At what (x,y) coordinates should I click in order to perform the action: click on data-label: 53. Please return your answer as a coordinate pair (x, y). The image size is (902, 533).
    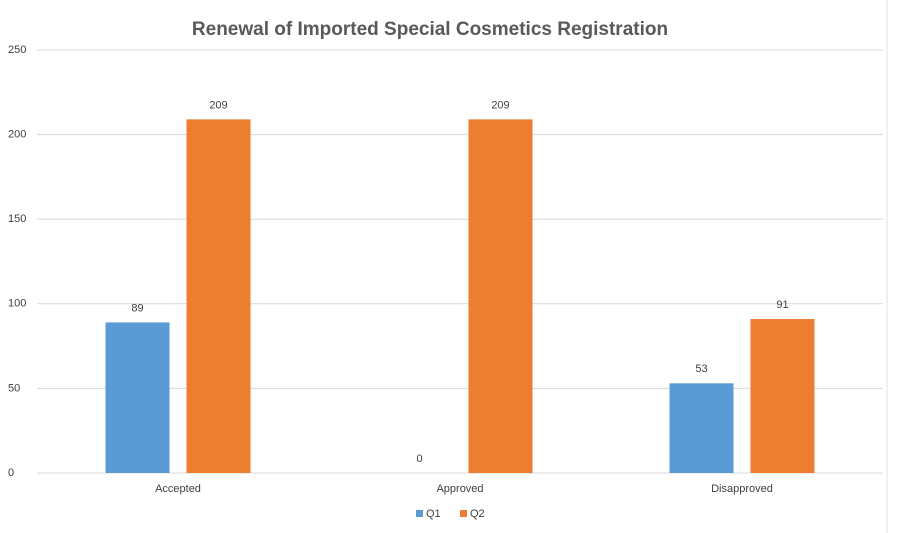
    Looking at the image, I should click on (701, 369).